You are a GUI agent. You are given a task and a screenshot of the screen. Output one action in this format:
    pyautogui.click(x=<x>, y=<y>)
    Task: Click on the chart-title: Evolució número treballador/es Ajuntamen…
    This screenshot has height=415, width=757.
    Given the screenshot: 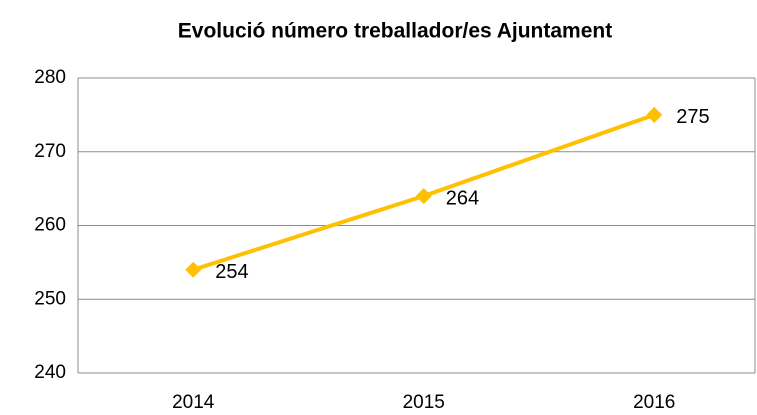 What is the action you would take?
    pyautogui.click(x=395, y=31)
    